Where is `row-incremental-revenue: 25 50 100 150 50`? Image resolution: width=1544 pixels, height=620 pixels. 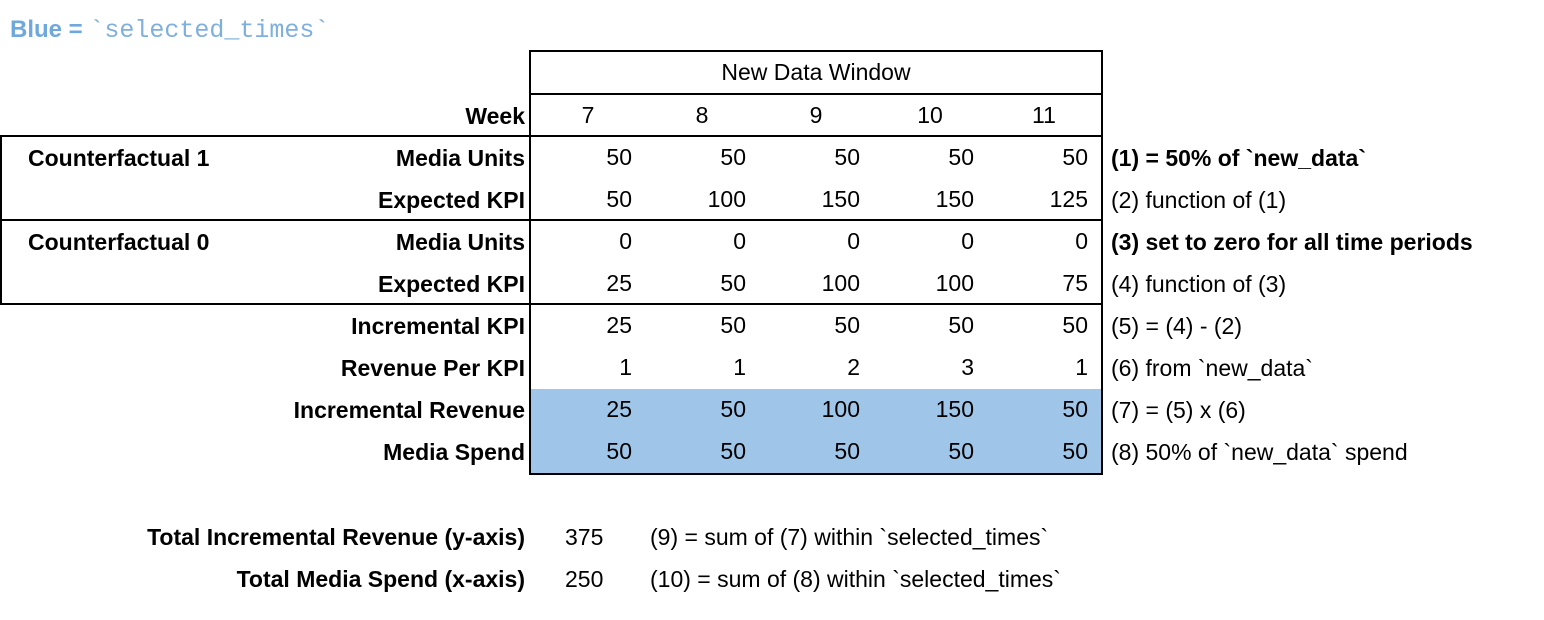
row-incremental-revenue: 25 50 100 150 50 is located at coordinates (816, 410).